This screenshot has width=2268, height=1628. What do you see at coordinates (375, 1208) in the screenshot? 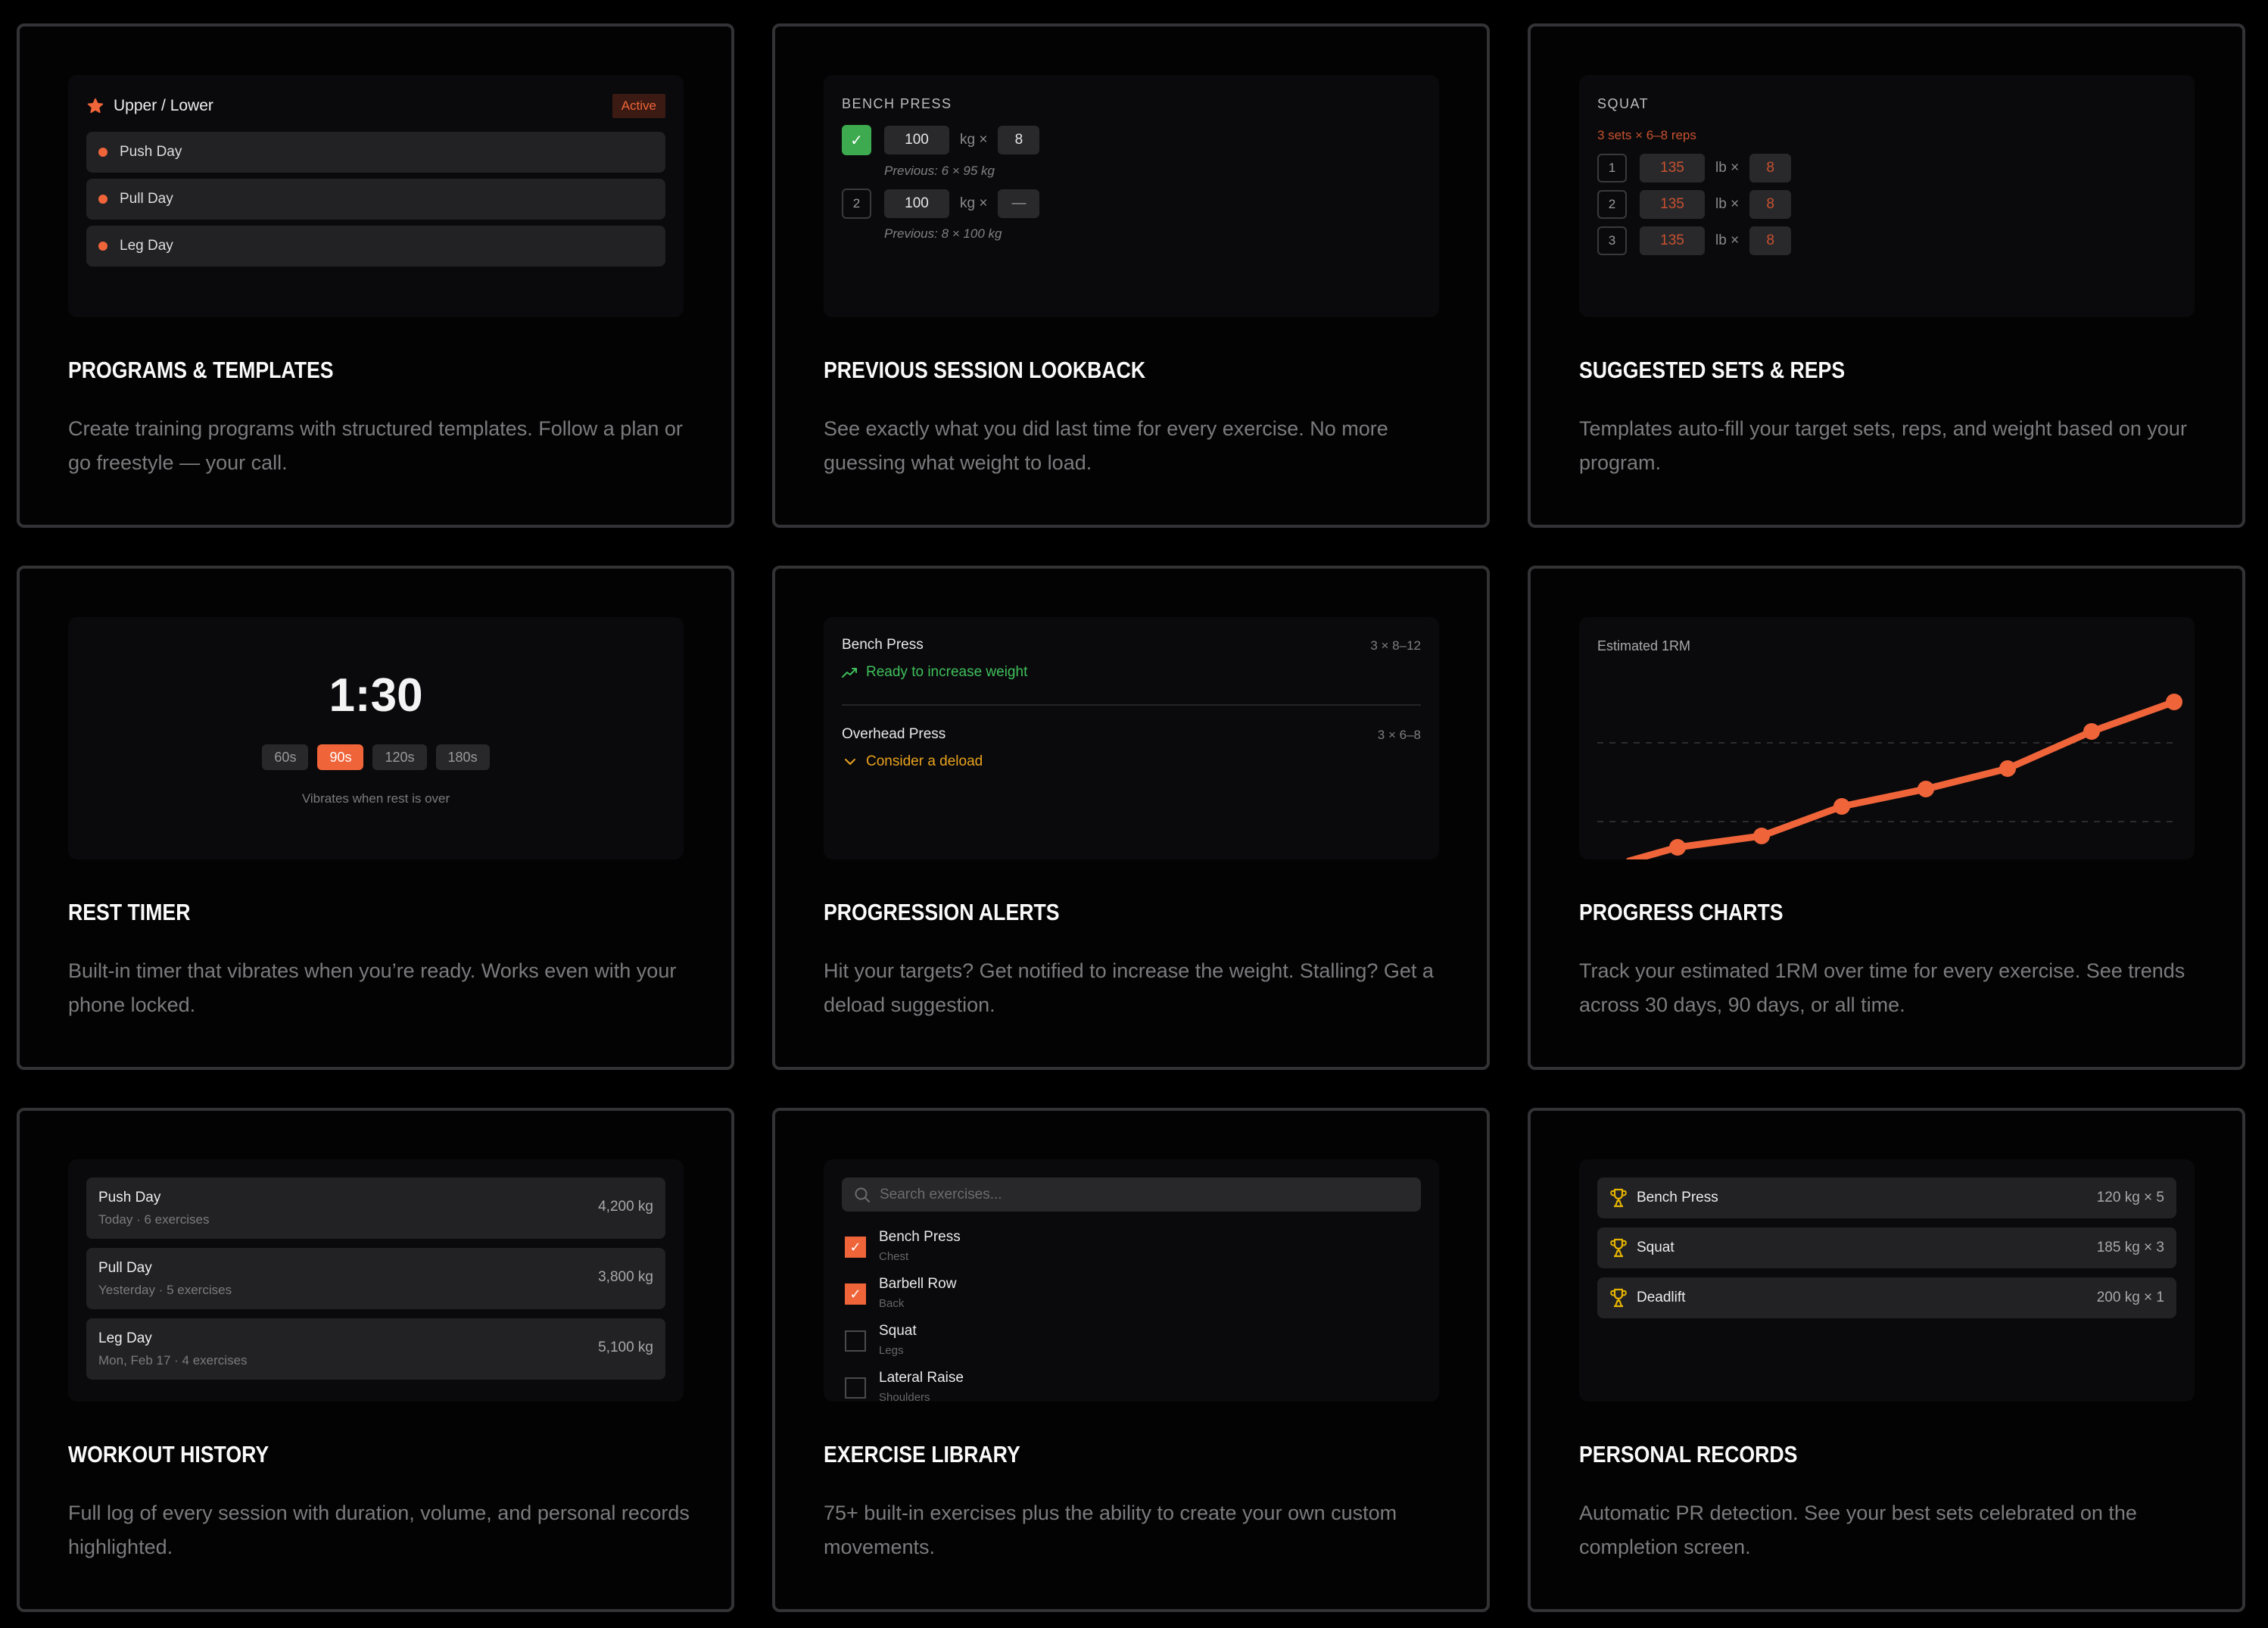
I see `history-item: Push Day Today · 6 exercises 4,200 kg` at bounding box center [375, 1208].